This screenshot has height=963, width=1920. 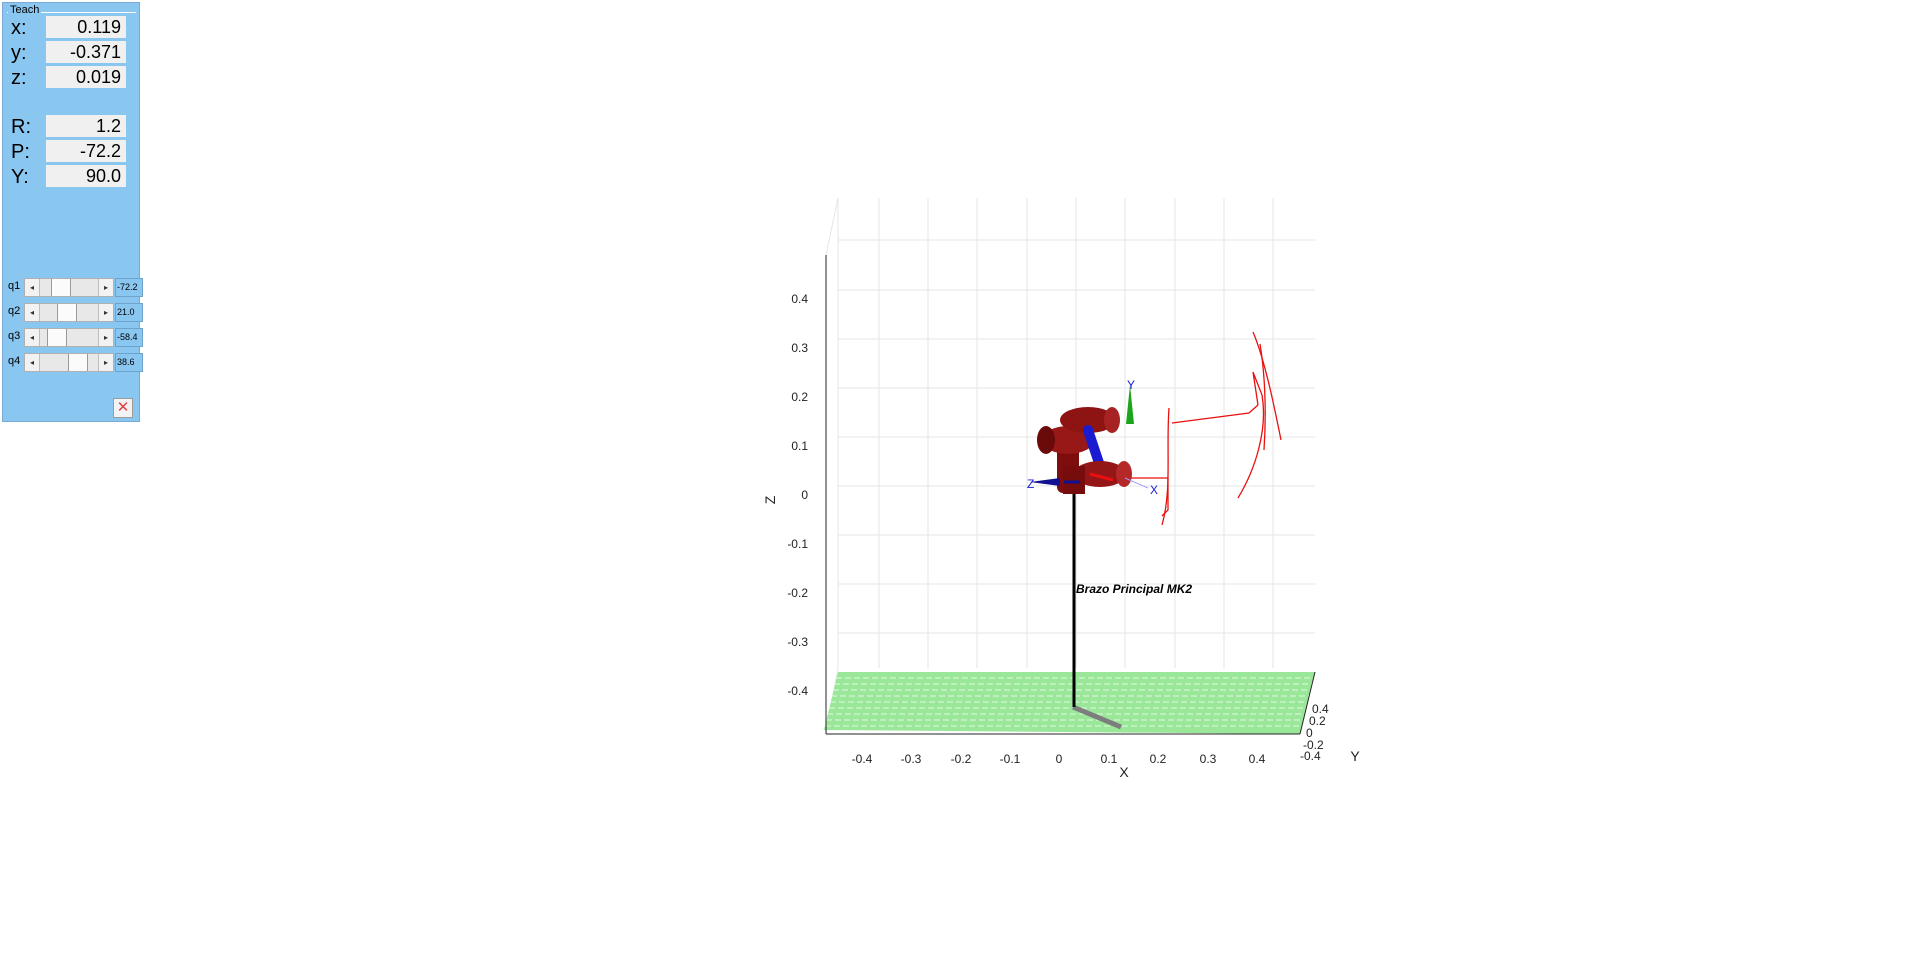 What do you see at coordinates (86, 151) in the screenshot?
I see `pose-pitch-value: -72.2` at bounding box center [86, 151].